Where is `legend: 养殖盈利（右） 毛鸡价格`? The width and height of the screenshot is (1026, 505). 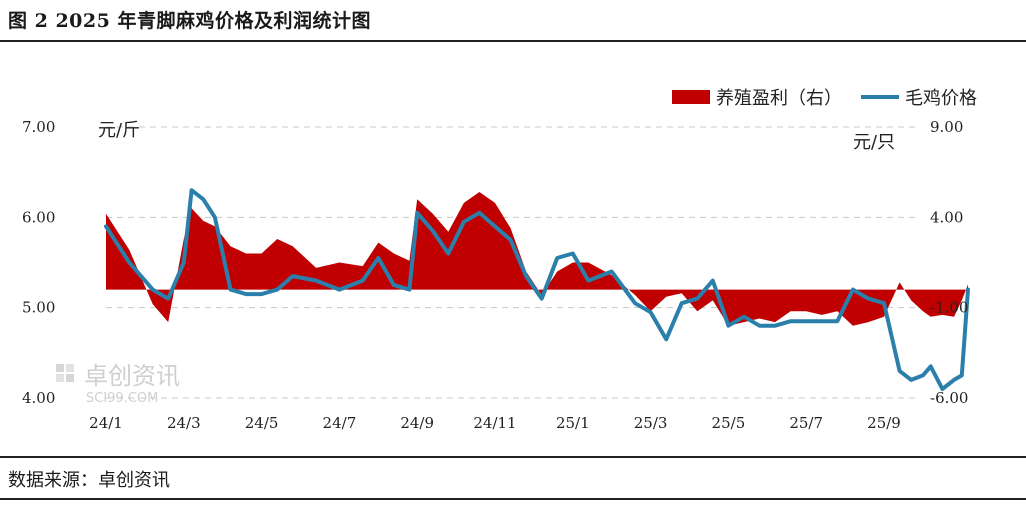 legend: 养殖盈利（右） 毛鸡价格 is located at coordinates (824, 98).